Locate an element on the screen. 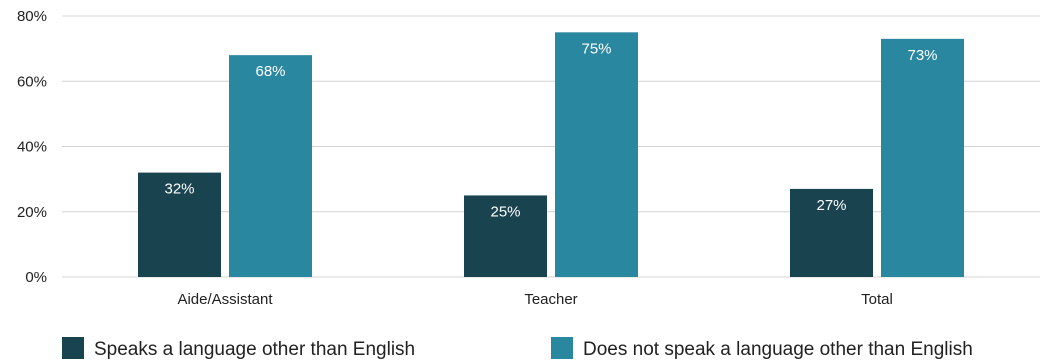 This screenshot has width=1049, height=362. bar-data-label: 73% is located at coordinates (922, 55).